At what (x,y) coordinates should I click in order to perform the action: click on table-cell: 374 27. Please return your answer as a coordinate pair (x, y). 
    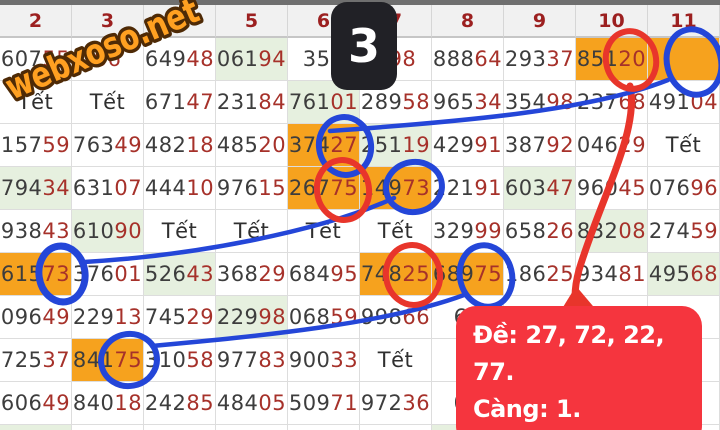
    Looking at the image, I should click on (324, 145).